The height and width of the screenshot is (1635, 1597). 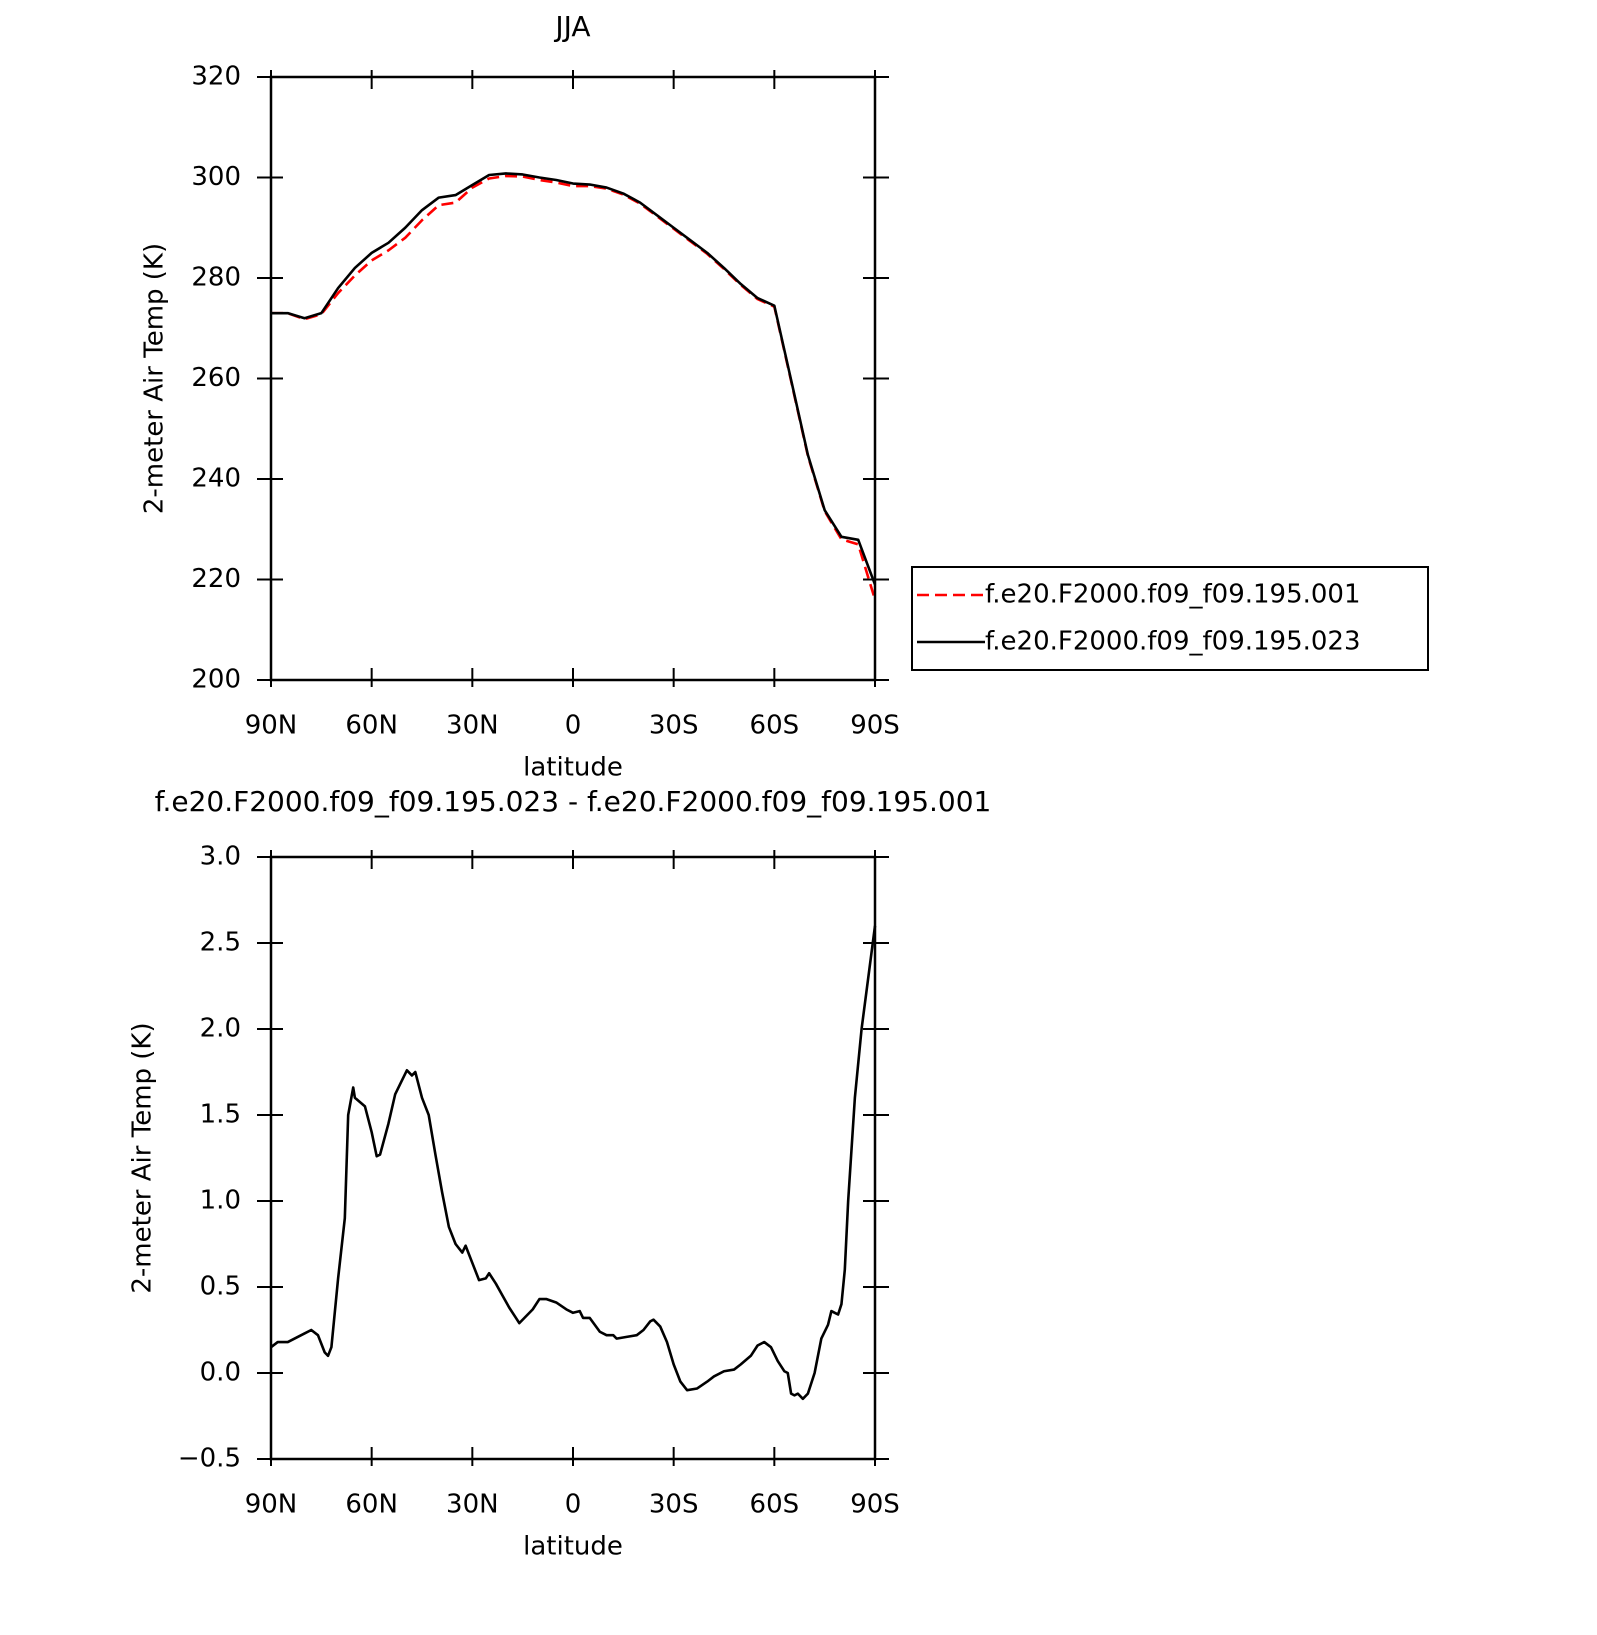 I want to click on y-tick-label: 2.5, so click(x=220, y=943).